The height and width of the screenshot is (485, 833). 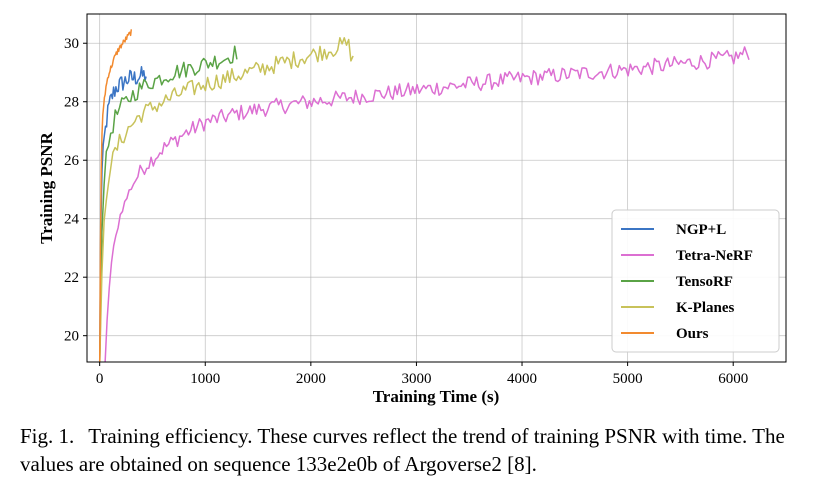 I want to click on x-tick-label: 5000, so click(x=628, y=379).